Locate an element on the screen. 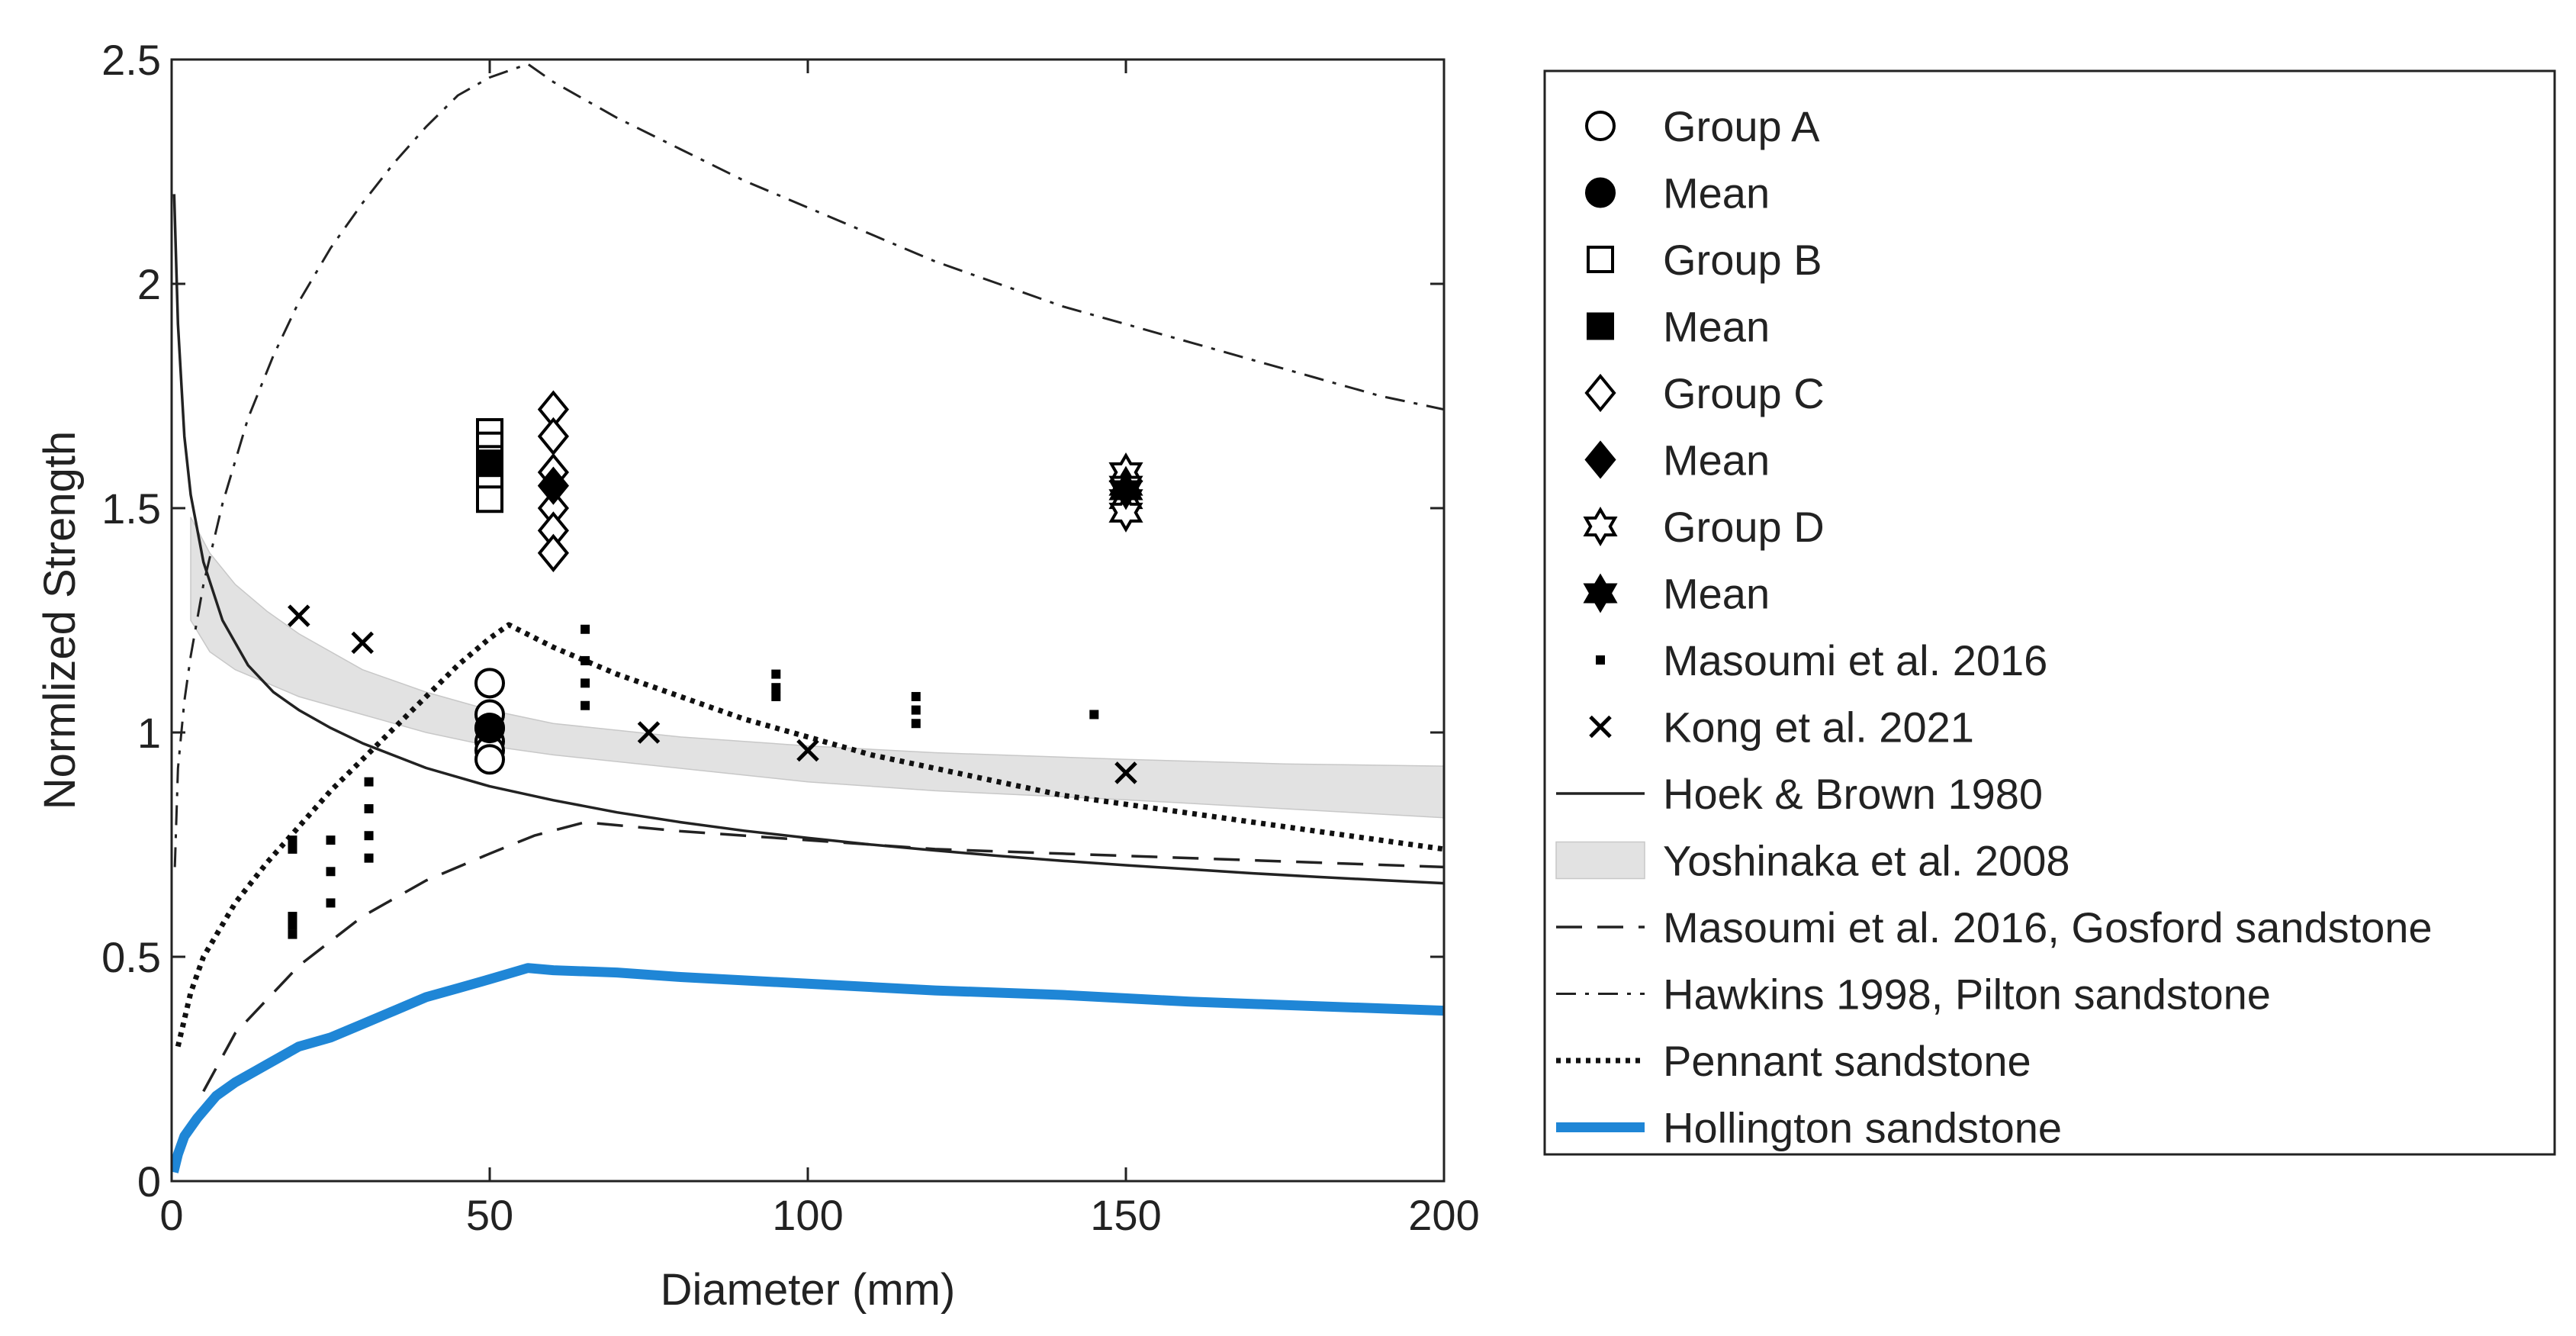  y-tick-label: 0 is located at coordinates (149, 1181).